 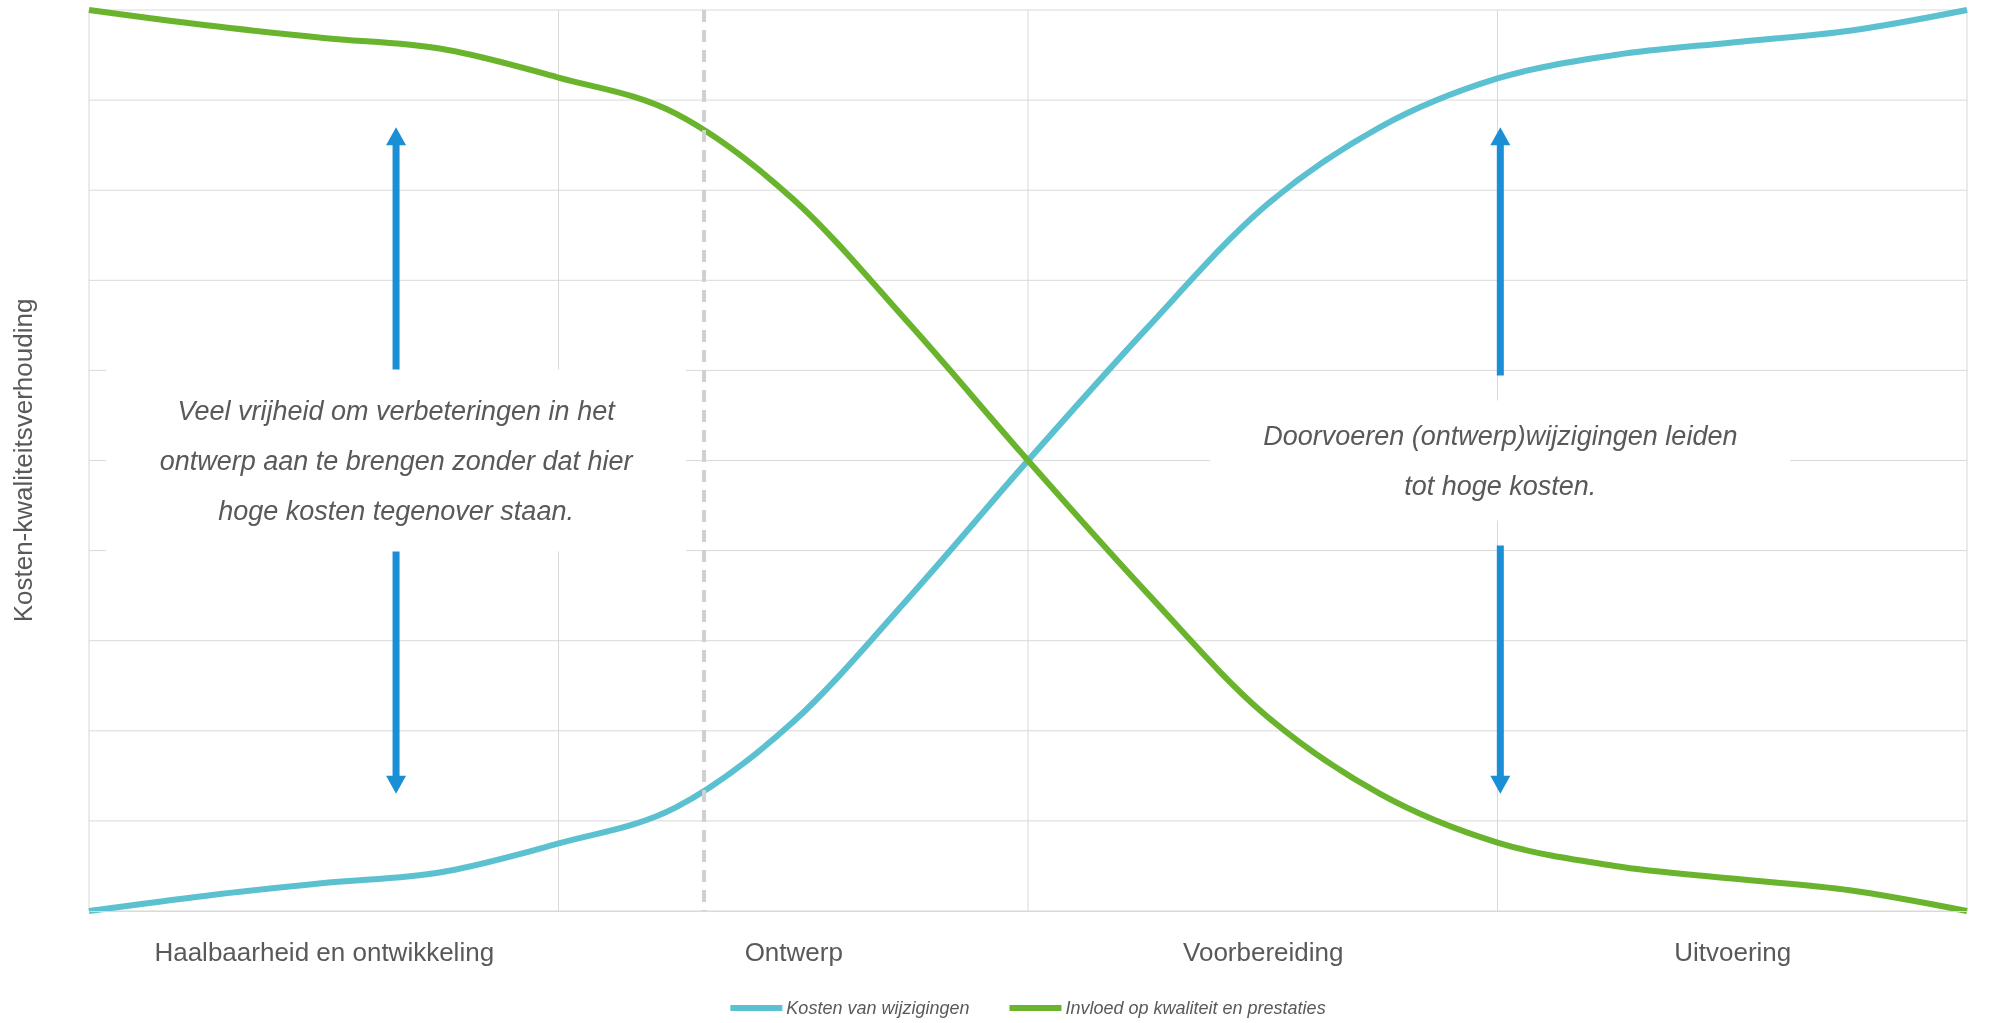 I want to click on x-tick-label: Uitvoering, so click(x=1733, y=952).